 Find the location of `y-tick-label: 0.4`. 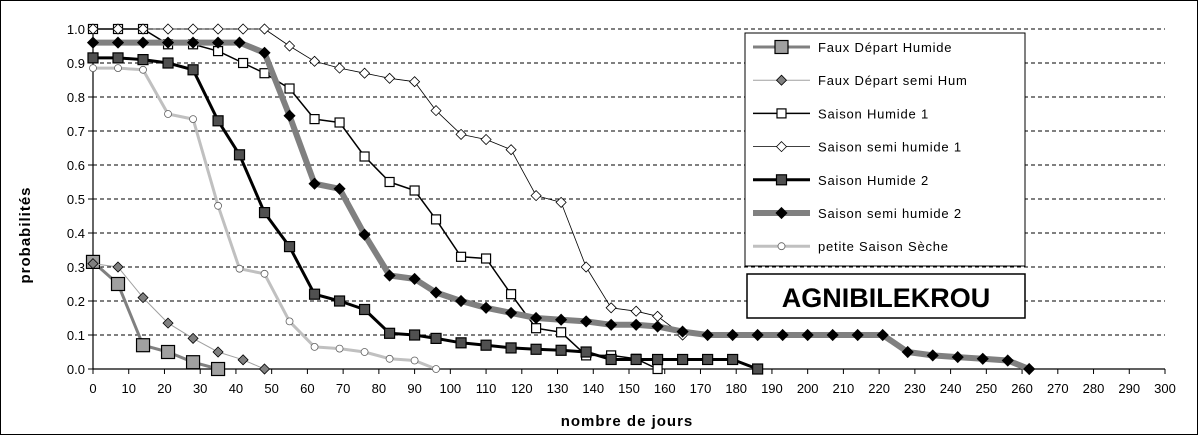

y-tick-label: 0.4 is located at coordinates (76, 233).